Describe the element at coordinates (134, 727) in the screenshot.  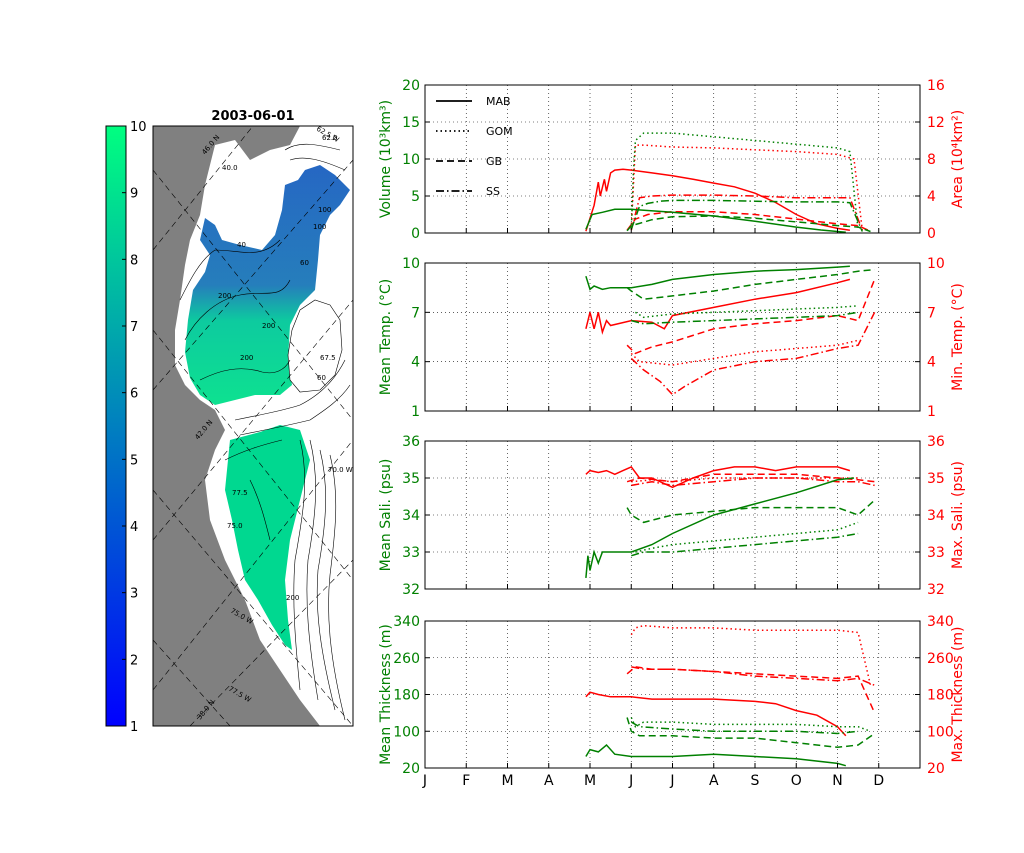
I see `colorbar-tick-label: 1` at that location.